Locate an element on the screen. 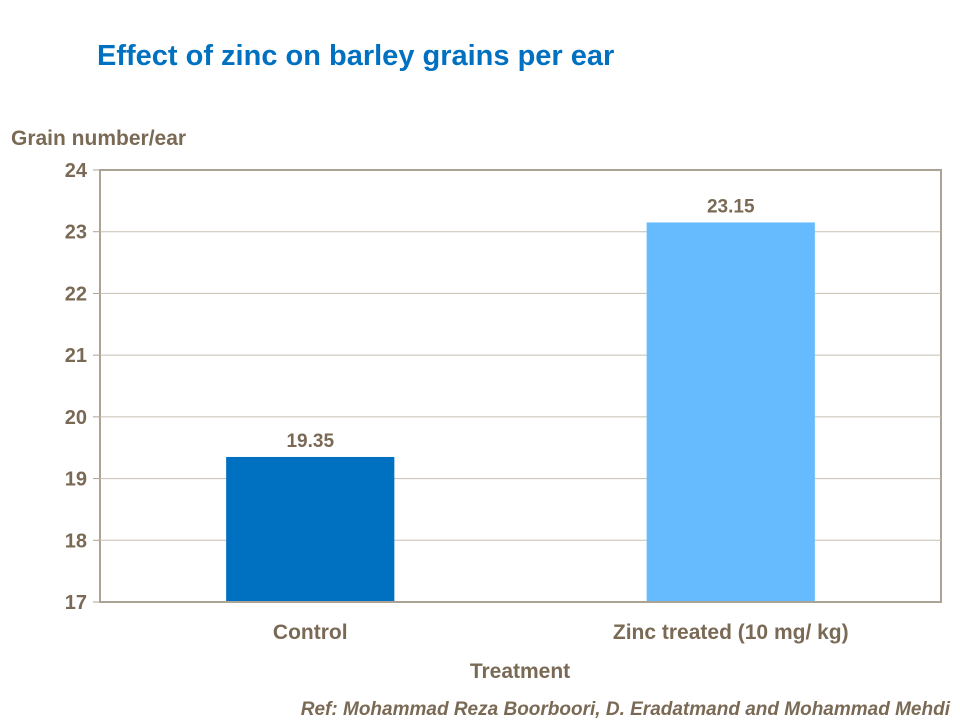 The height and width of the screenshot is (721, 960). chart-title: Effect of zinc on barley grains per ear is located at coordinates (356, 56).